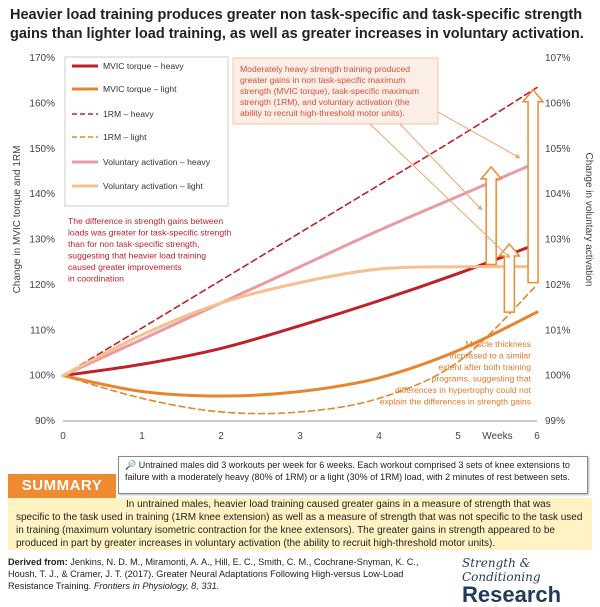 Image resolution: width=600 pixels, height=607 pixels. Describe the element at coordinates (38, 562) in the screenshot. I see `reference-label: Derived from:` at that location.